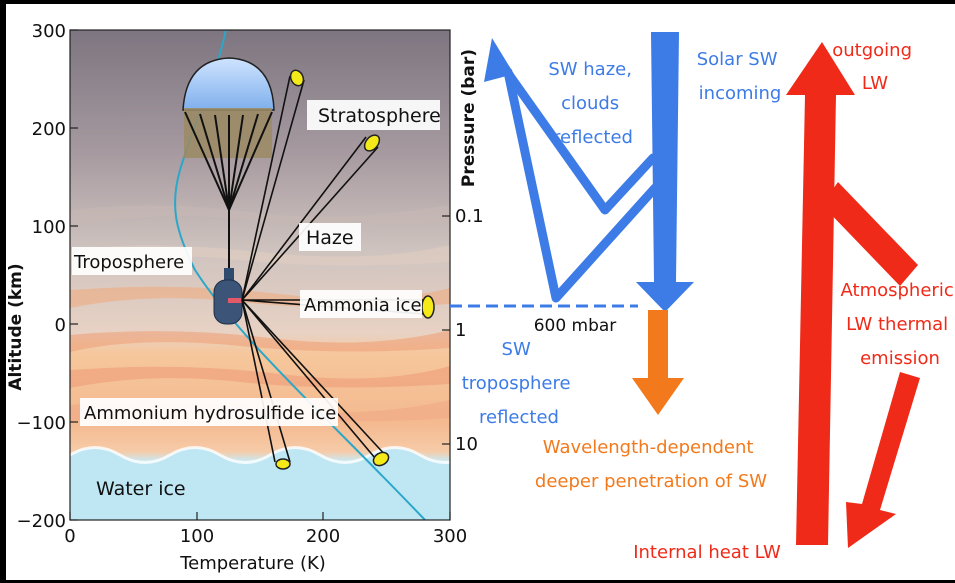 Image resolution: width=955 pixels, height=583 pixels. I want to click on y-tick-label: 300, so click(49, 31).